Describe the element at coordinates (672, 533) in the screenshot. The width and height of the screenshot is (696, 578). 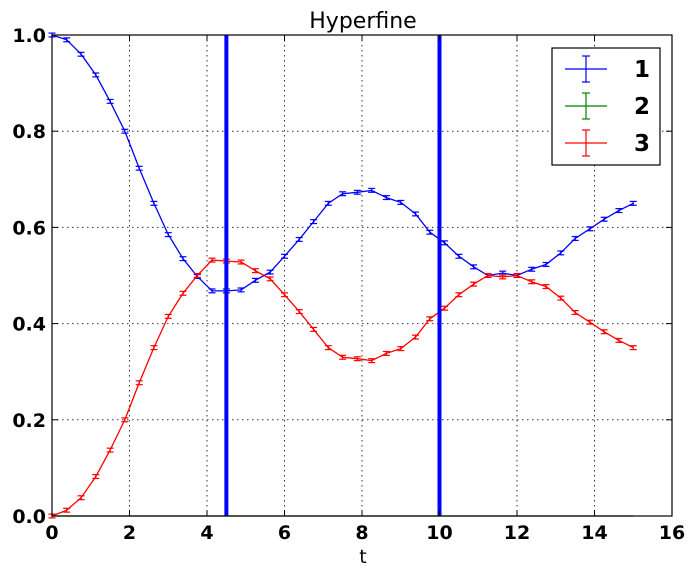
I see `x-tick-label: 16` at that location.